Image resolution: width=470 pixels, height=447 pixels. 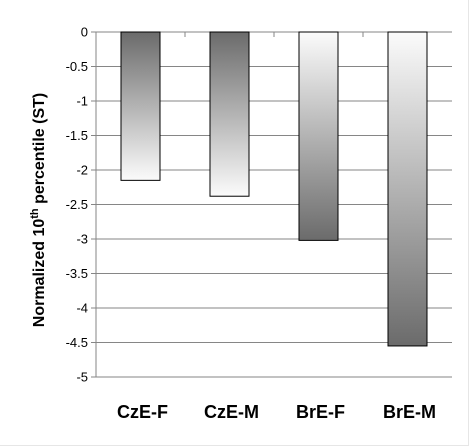 I want to click on y-axis-title-superscript: th, so click(x=35, y=213).